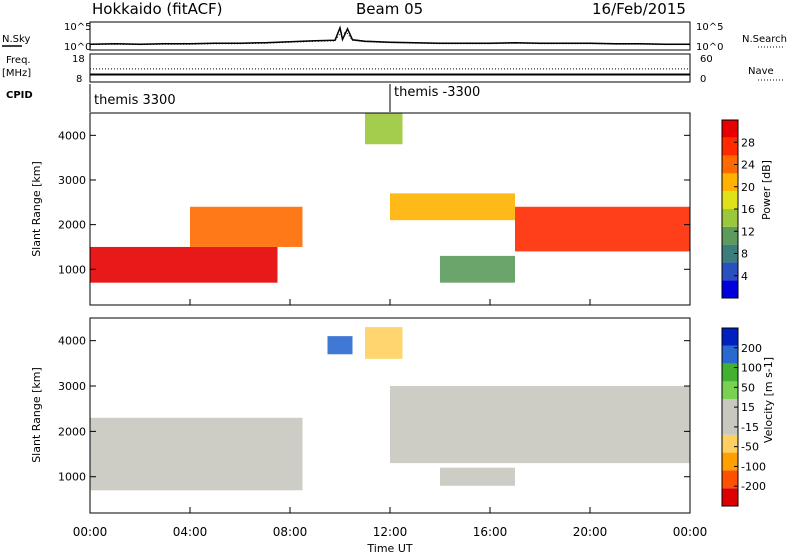 The width and height of the screenshot is (800, 554). I want to click on noise-sky-line, so click(389, 35).